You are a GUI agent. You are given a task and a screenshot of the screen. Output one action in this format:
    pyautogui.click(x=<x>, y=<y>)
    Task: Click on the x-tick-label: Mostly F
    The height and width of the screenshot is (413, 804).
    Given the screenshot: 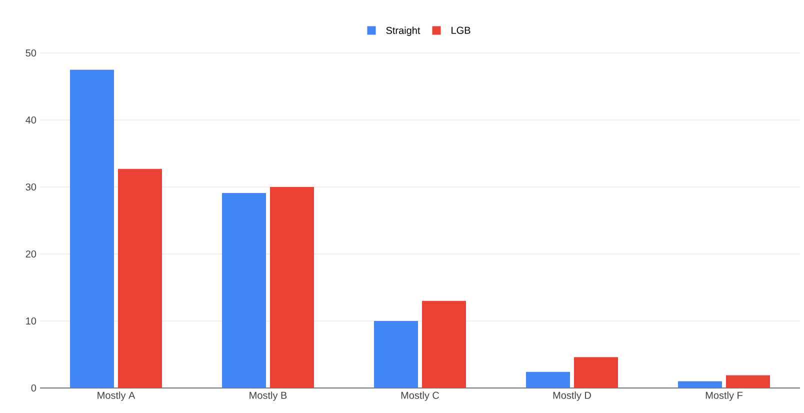 What is the action you would take?
    pyautogui.click(x=724, y=396)
    